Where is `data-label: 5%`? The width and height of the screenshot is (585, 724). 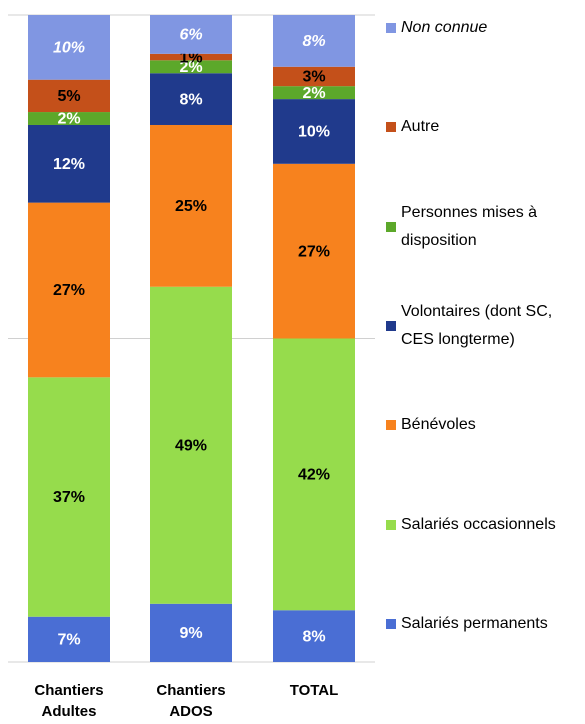 data-label: 5% is located at coordinates (68, 96).